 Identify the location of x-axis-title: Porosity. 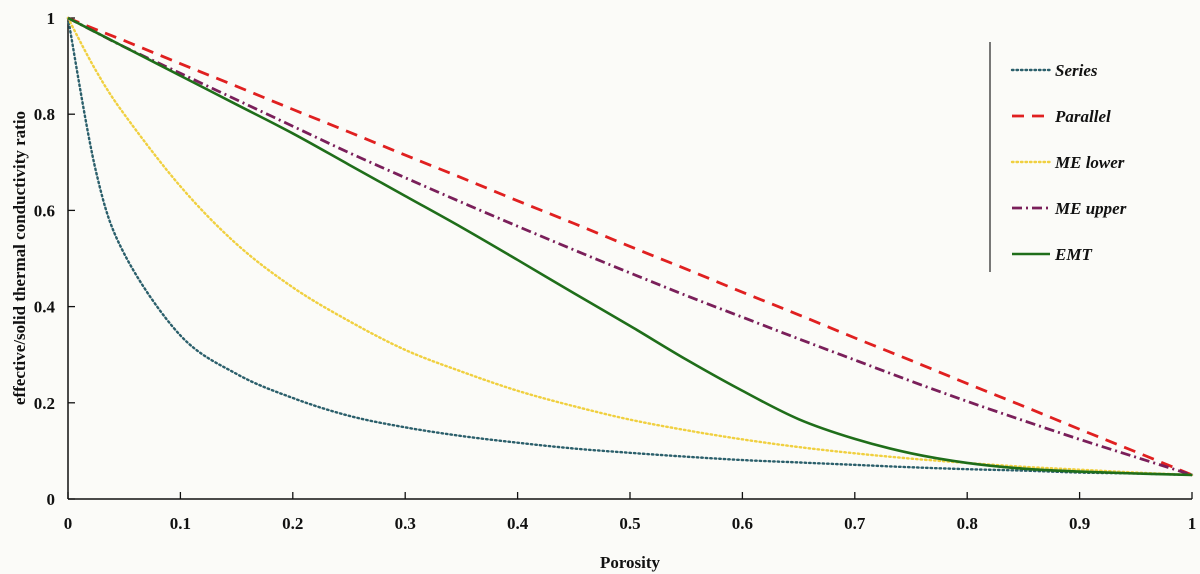
(630, 562).